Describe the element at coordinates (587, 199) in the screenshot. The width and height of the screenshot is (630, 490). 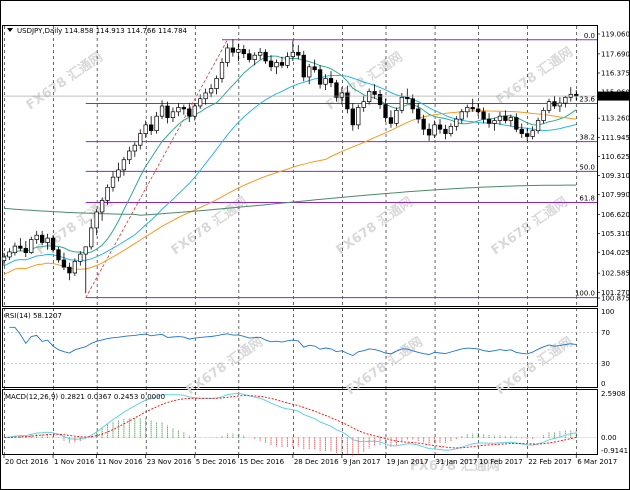
I see `fib-level-label: 61.8` at that location.